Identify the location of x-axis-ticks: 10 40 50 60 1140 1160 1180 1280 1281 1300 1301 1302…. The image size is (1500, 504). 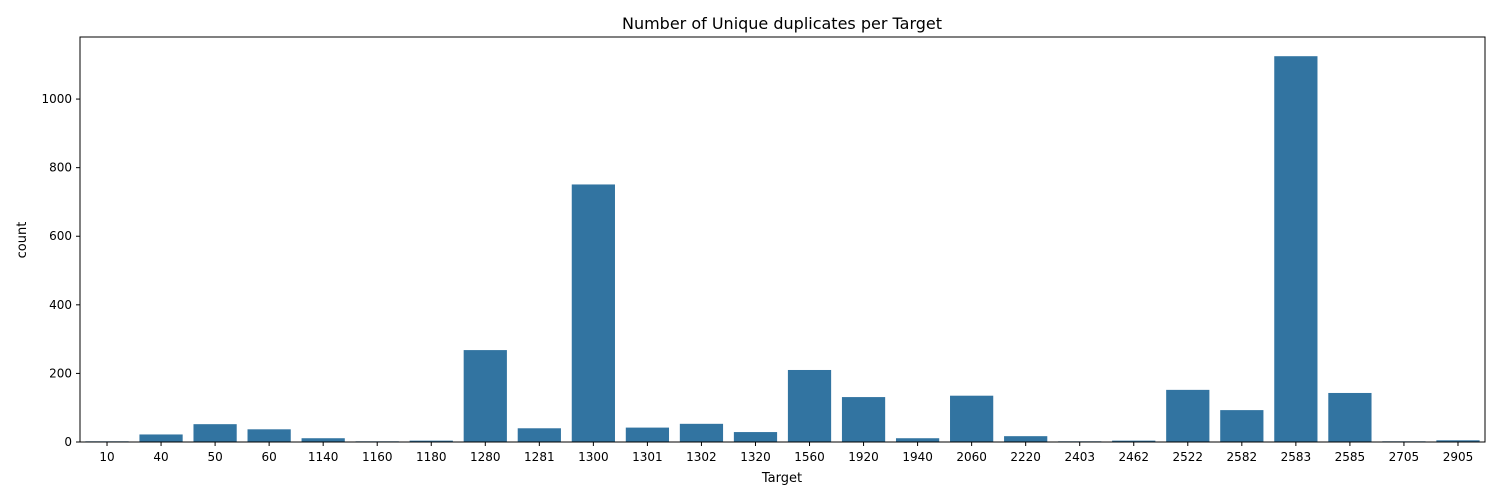
(786, 453).